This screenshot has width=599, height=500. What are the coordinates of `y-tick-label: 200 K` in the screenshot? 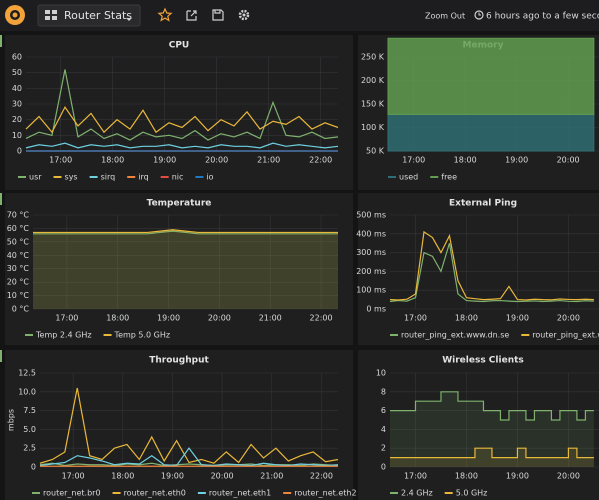 It's located at (373, 80).